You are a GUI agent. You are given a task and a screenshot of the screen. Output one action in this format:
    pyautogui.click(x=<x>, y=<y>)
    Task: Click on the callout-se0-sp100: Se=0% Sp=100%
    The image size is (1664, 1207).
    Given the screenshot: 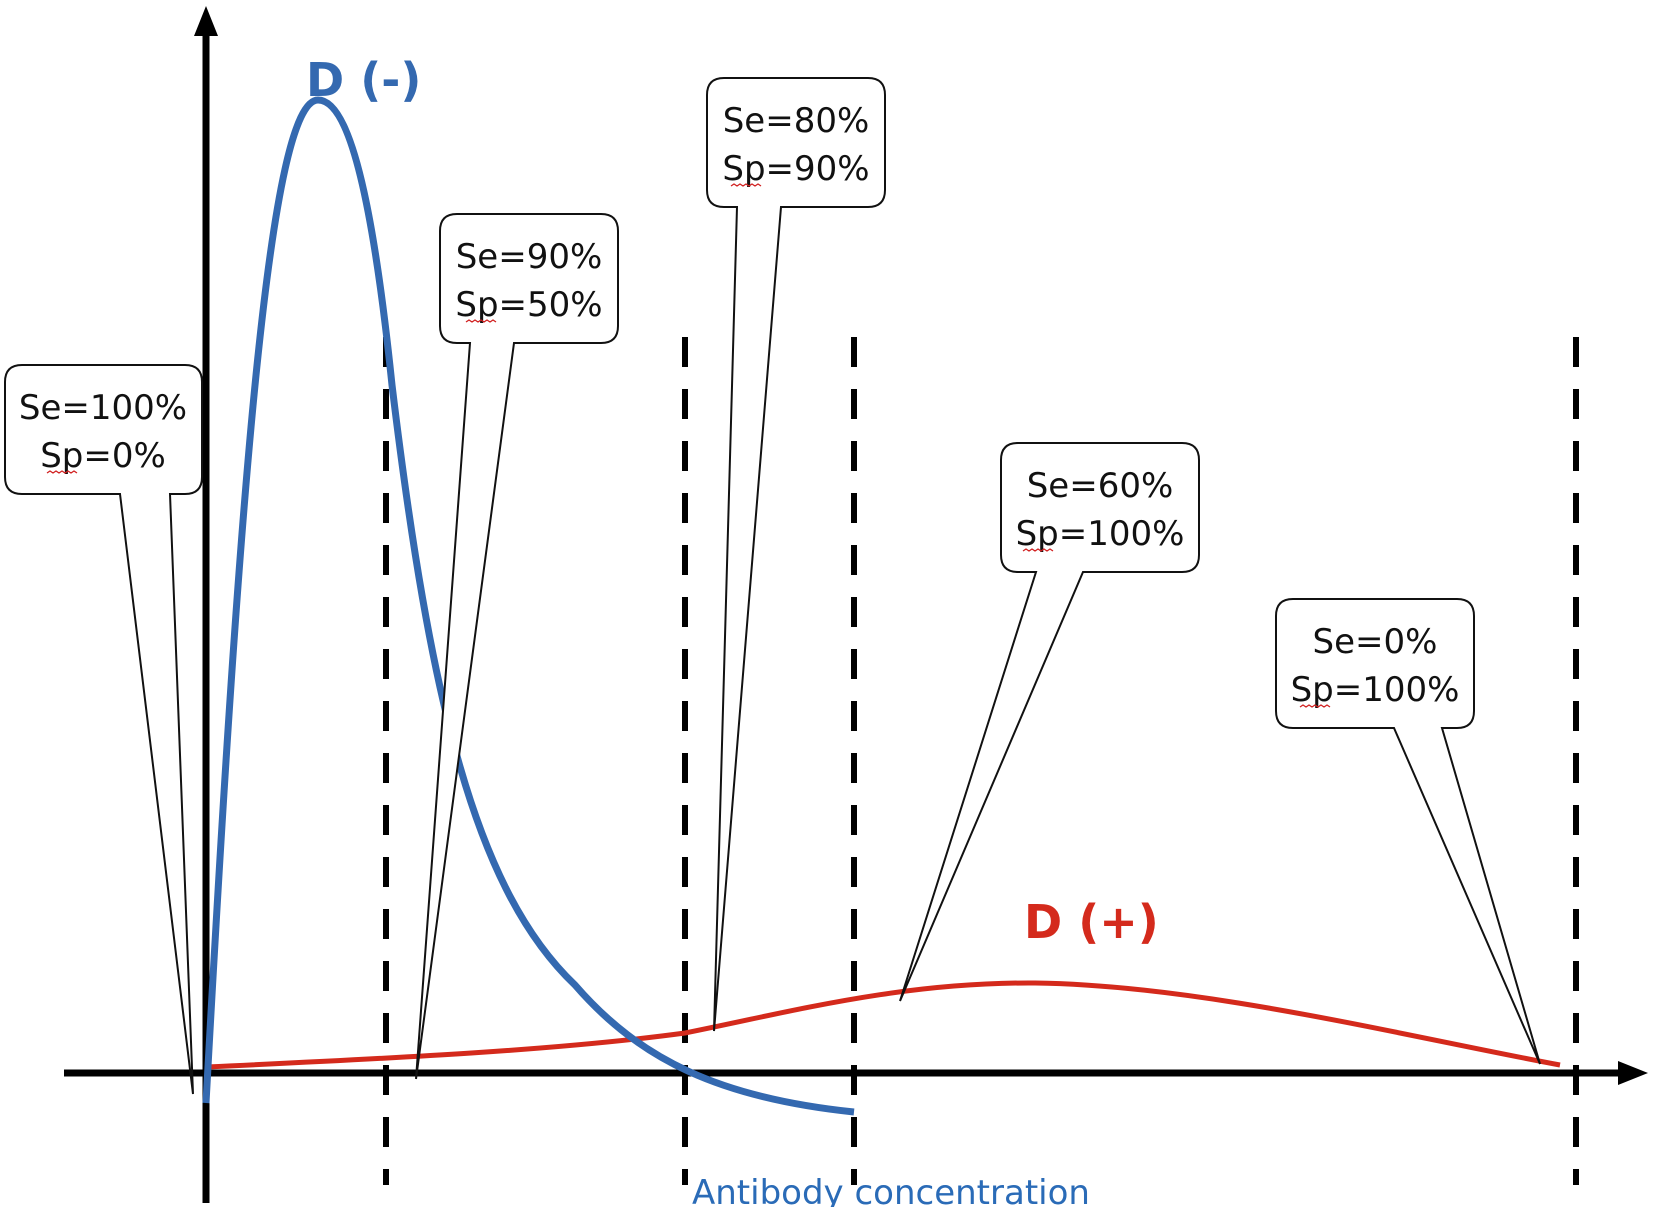 What is the action you would take?
    pyautogui.click(x=1408, y=831)
    